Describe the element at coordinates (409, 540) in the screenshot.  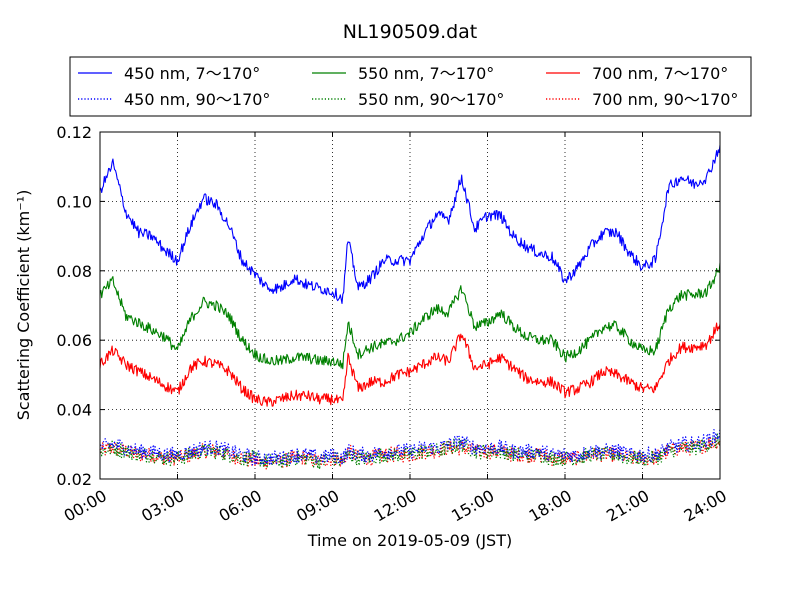
I see `x-axis-label: Time on 2019-05-09 (JST)` at that location.